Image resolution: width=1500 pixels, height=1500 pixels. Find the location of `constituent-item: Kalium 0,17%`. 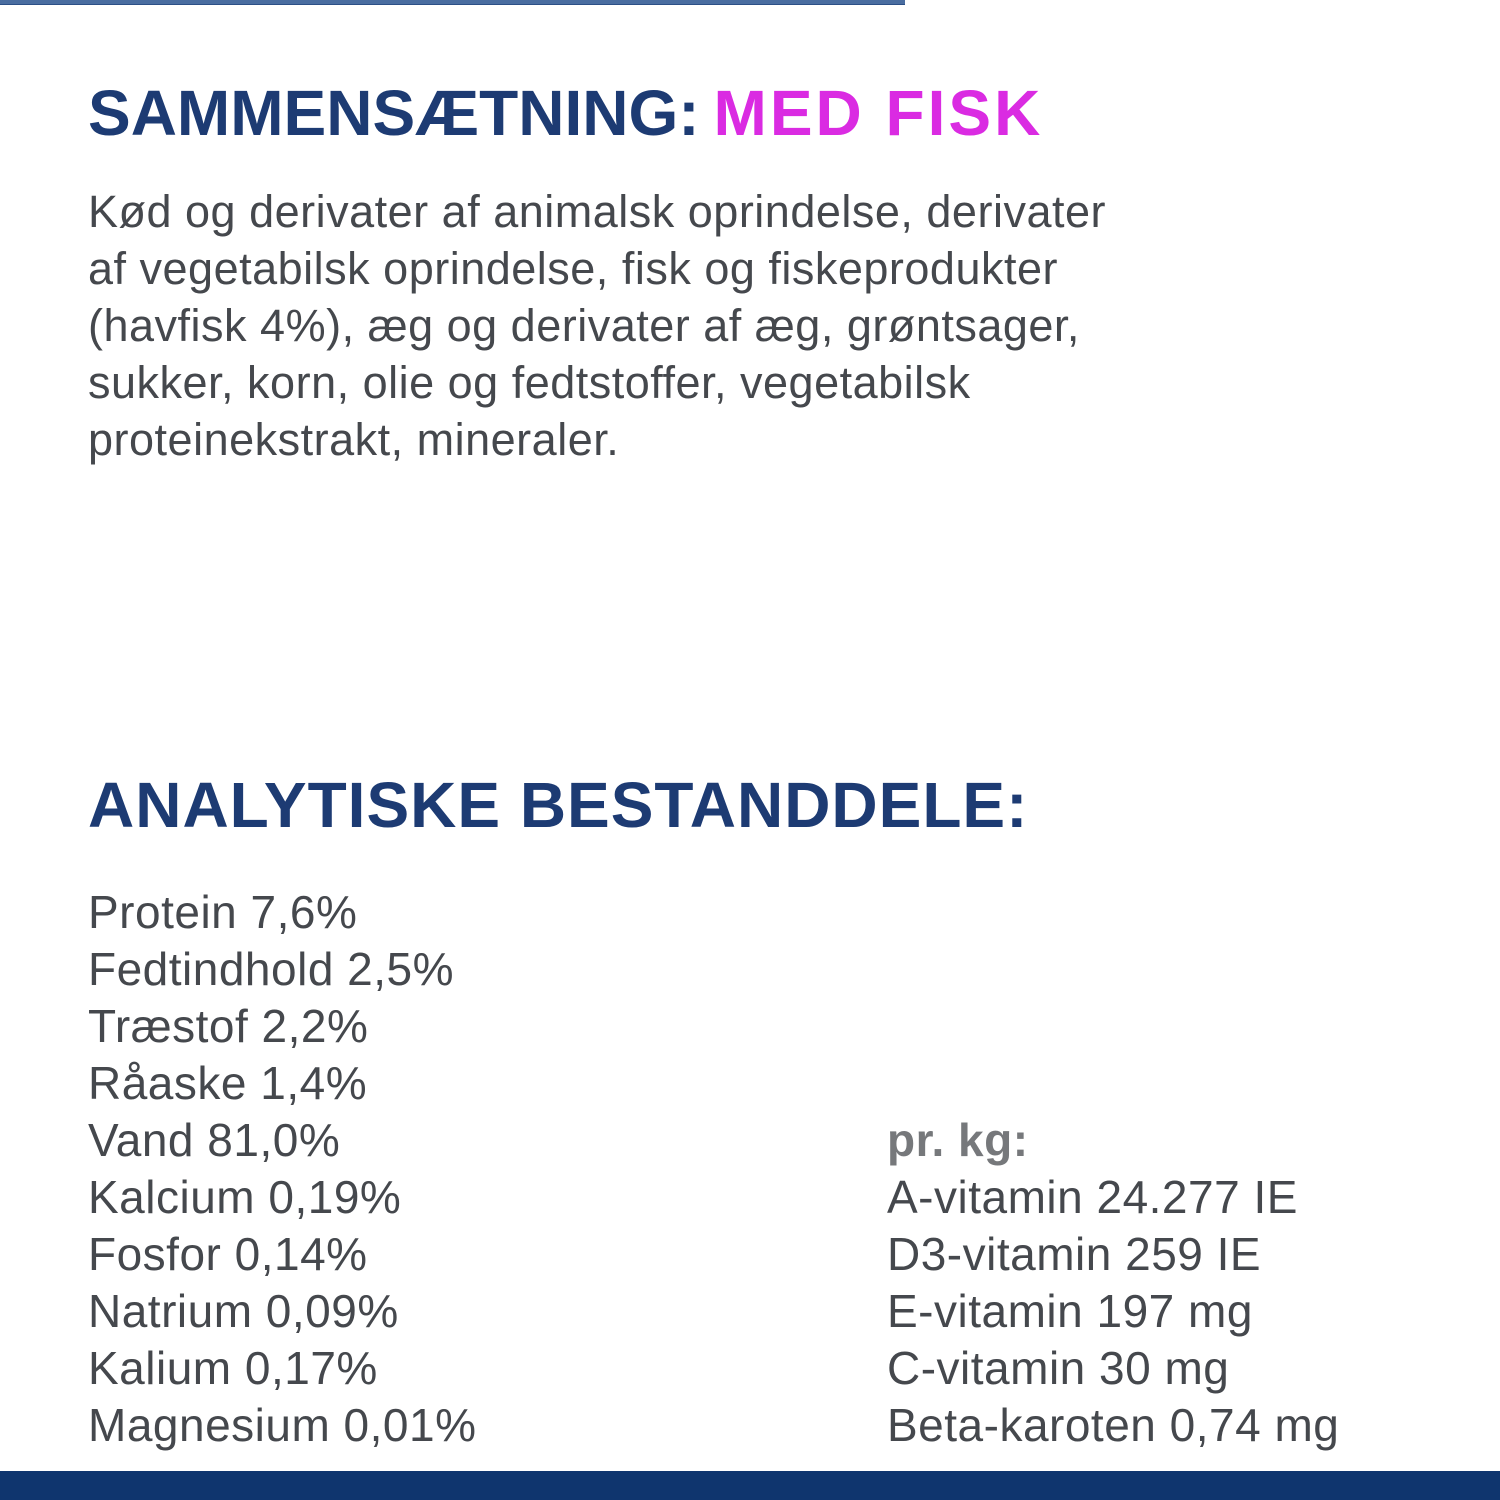

constituent-item: Kalium 0,17% is located at coordinates (233, 1368).